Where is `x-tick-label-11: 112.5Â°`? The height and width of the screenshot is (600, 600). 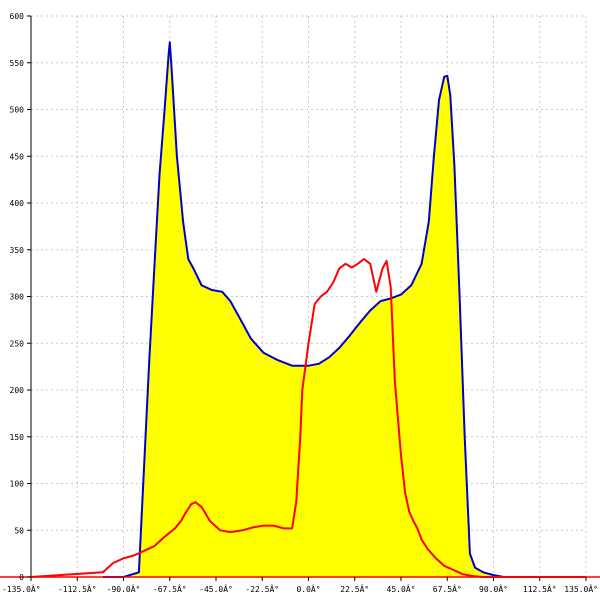 x-tick-label-11: 112.5Â° is located at coordinates (540, 588).